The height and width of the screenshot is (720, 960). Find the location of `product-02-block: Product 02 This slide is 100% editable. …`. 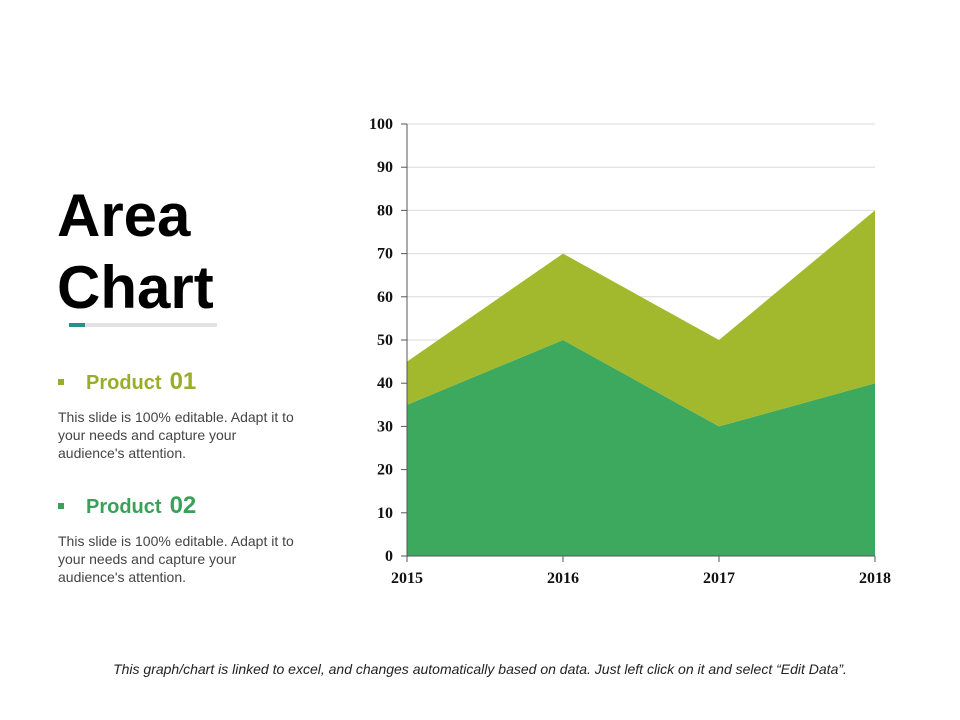

product-02-block: Product 02 This slide is 100% editable. … is located at coordinates (183, 539).